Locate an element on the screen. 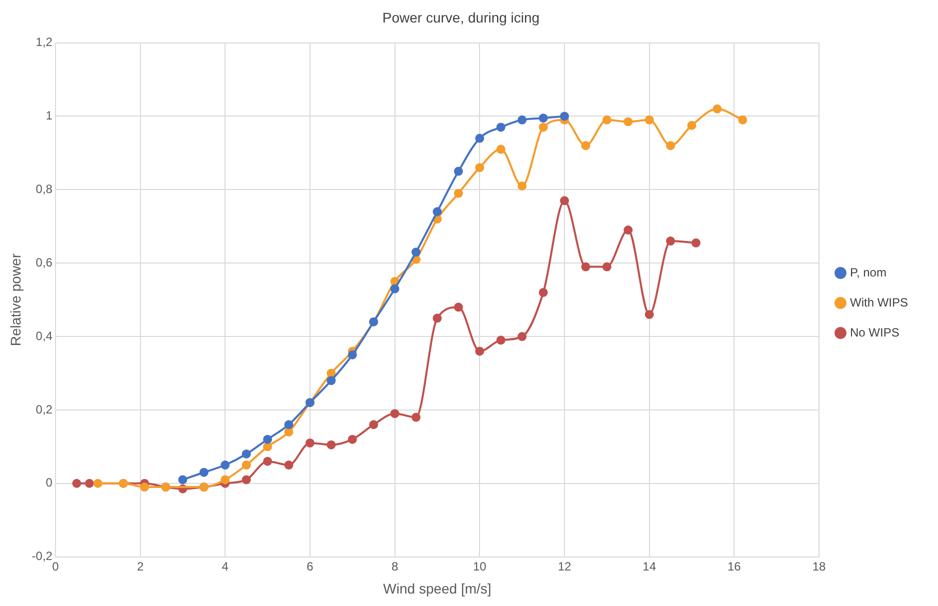 The image size is (938, 606). x-tick-label: 10 is located at coordinates (479, 566).